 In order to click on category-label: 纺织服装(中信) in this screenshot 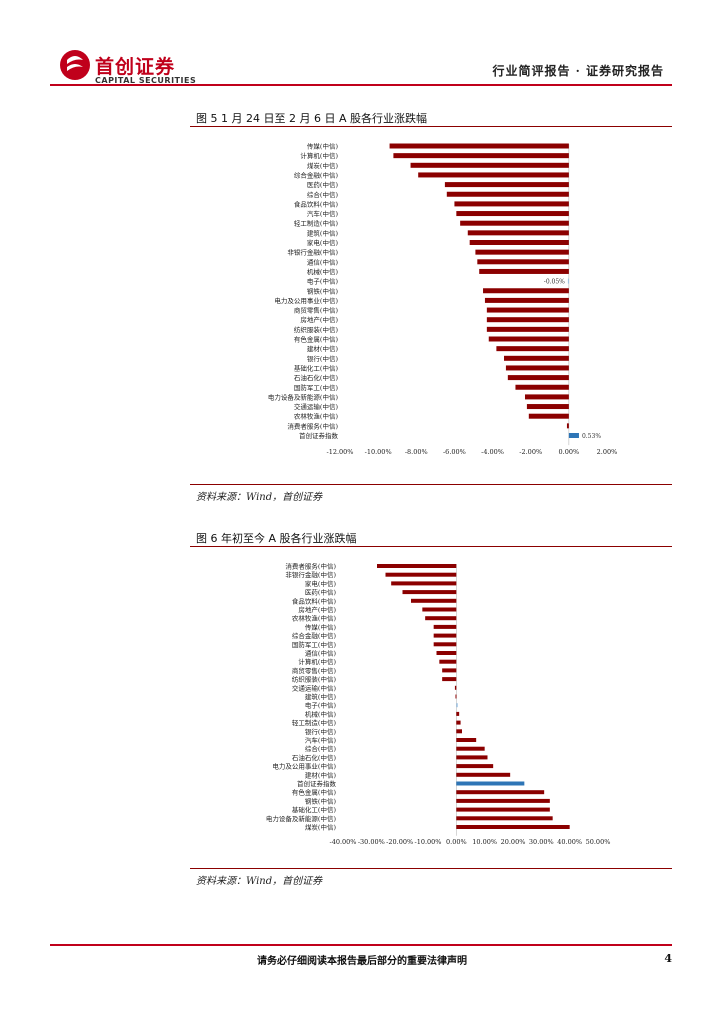, I will do `click(314, 679)`.